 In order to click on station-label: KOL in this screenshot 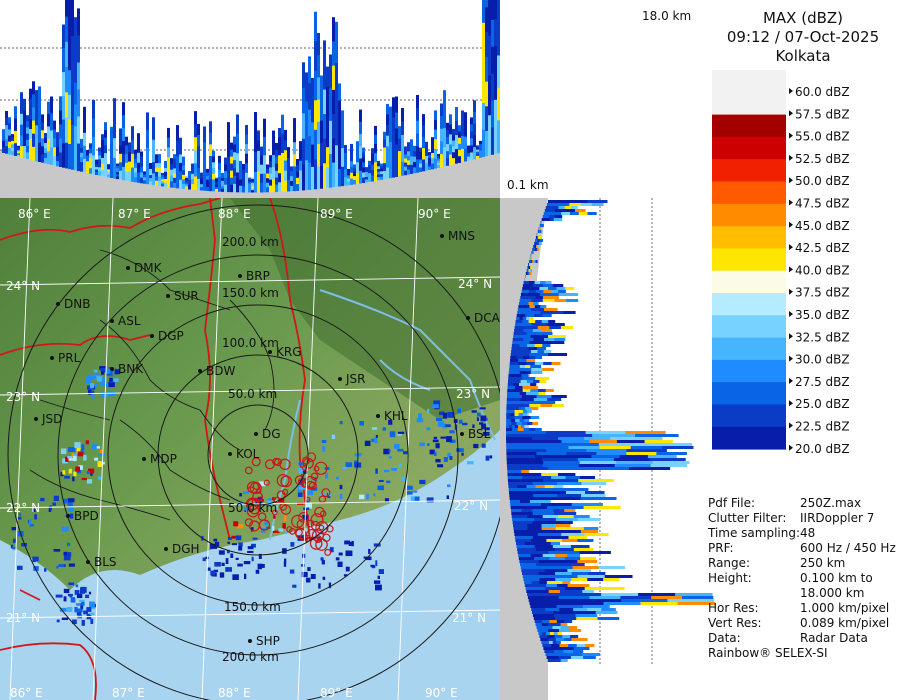, I will do `click(248, 454)`.